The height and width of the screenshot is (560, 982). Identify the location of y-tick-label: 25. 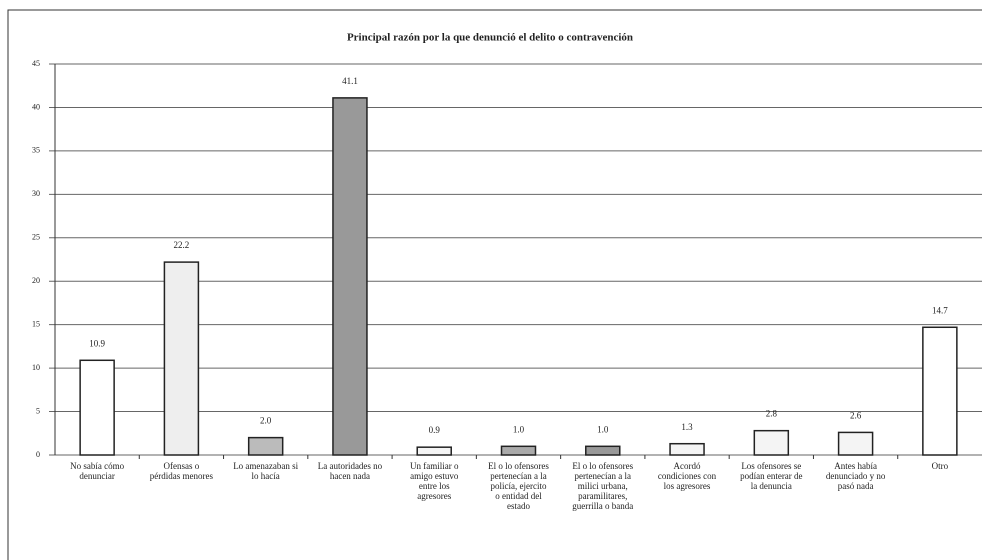
(36, 237).